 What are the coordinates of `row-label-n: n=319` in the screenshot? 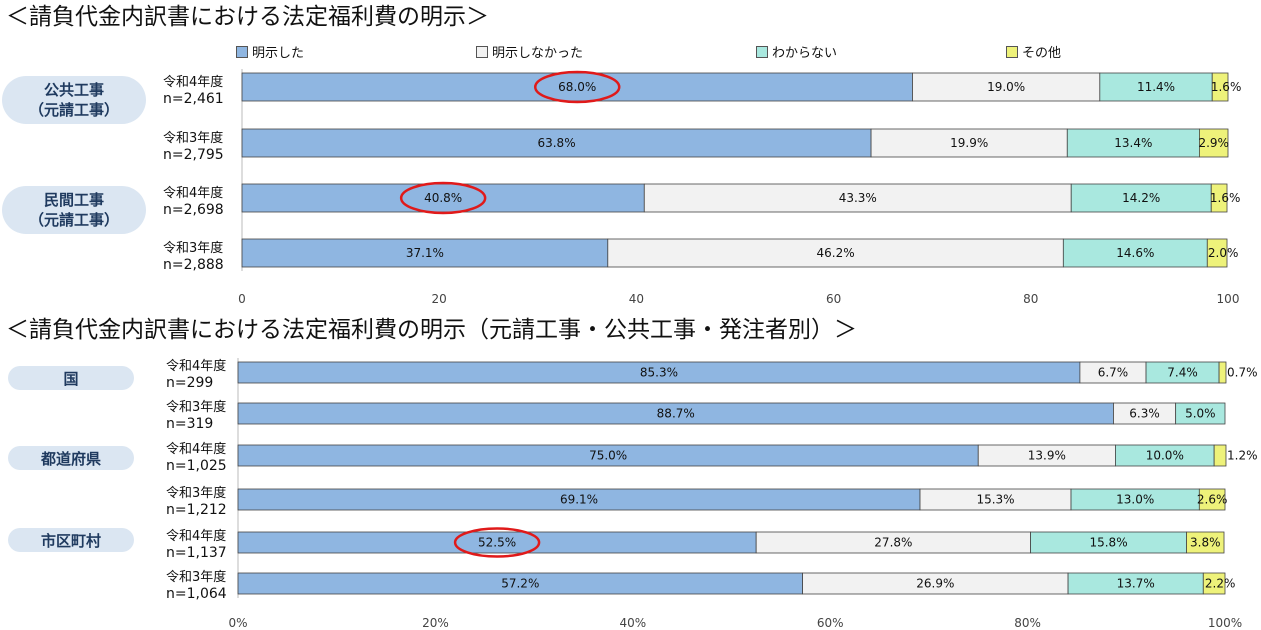 It's located at (190, 424).